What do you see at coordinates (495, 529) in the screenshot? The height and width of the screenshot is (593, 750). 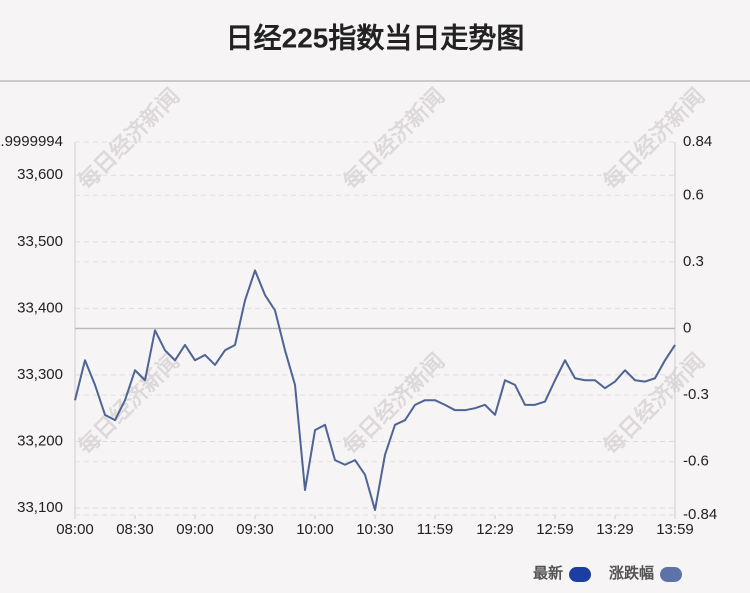 I see `x-tick-label: 12:29` at bounding box center [495, 529].